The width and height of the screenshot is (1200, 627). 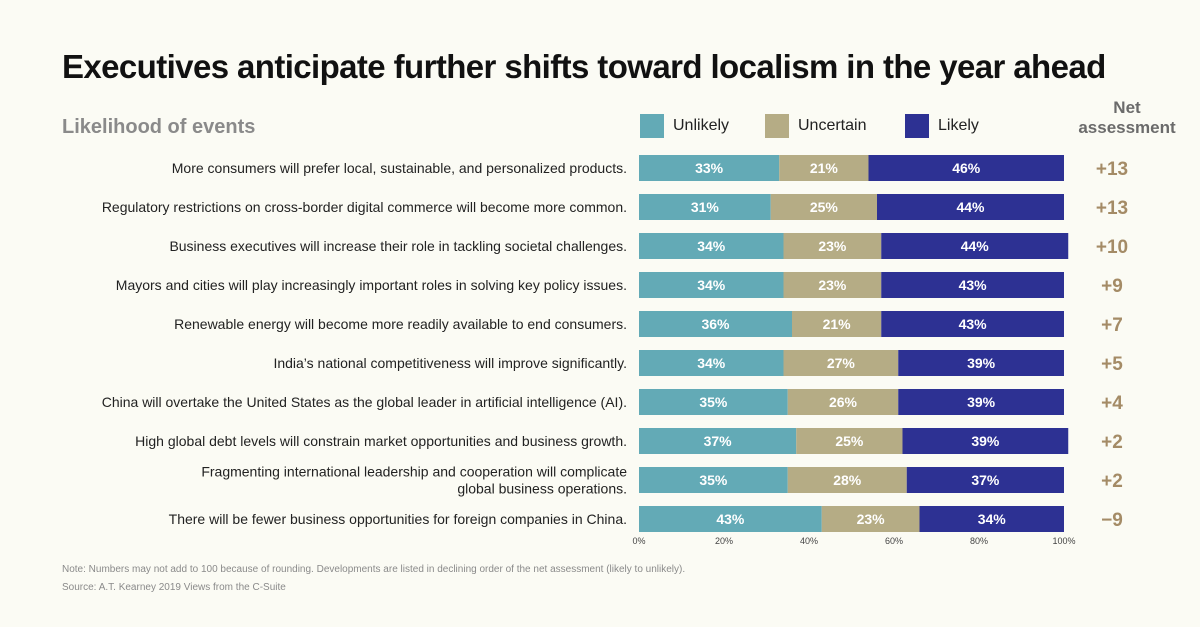 I want to click on data-label: 33%, so click(x=709, y=168).